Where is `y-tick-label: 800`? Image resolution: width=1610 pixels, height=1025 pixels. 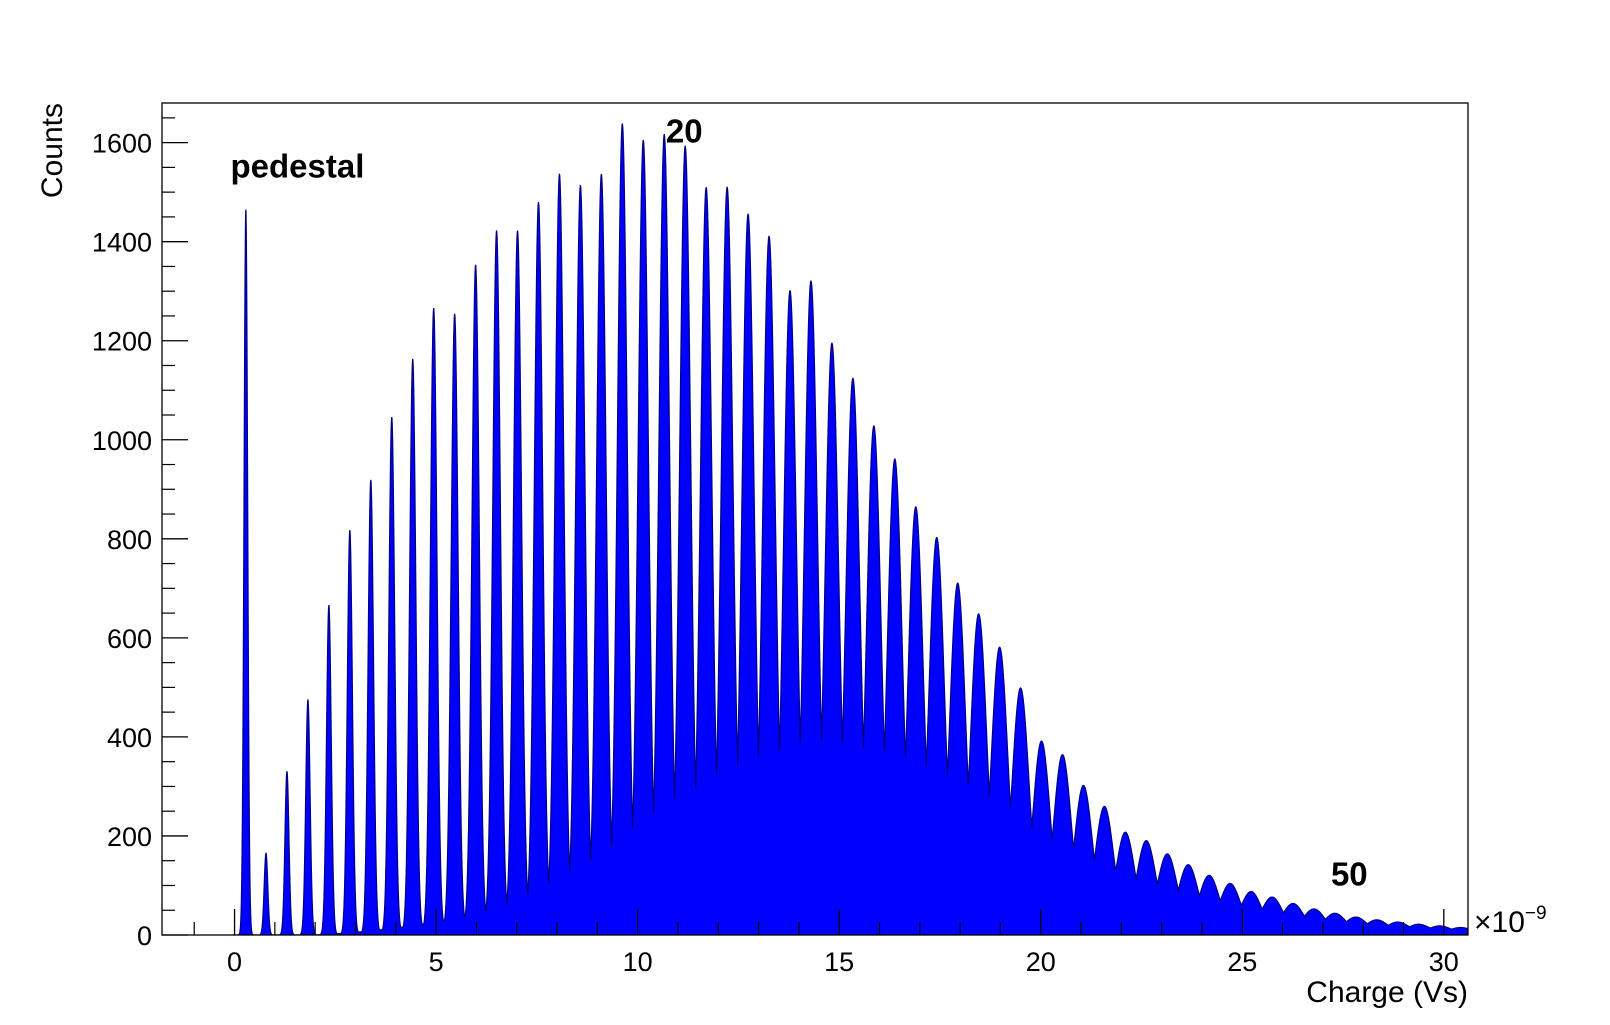 y-tick-label: 800 is located at coordinates (129, 540).